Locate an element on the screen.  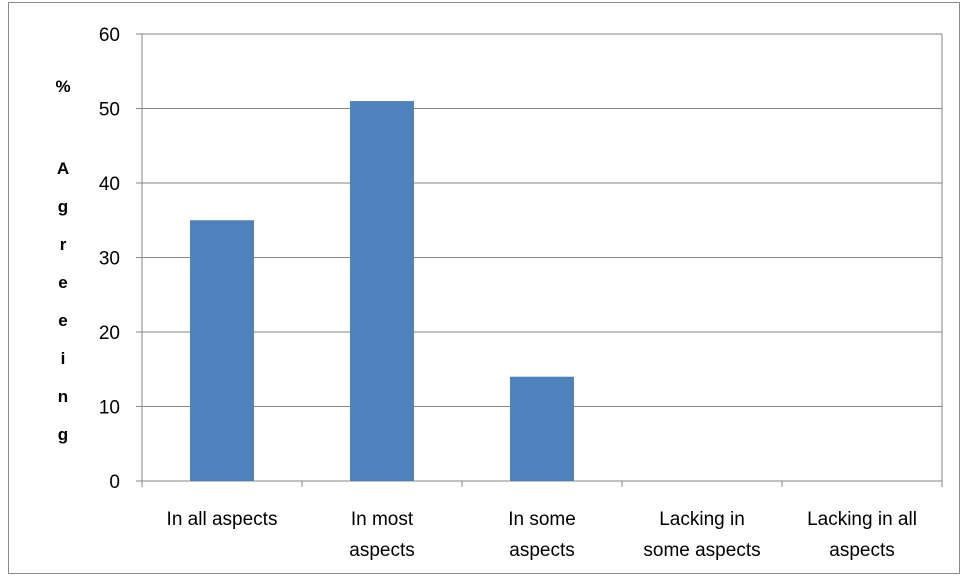
y-tick-labels: 0 10 20 30 40 50 60 is located at coordinates (109, 259).